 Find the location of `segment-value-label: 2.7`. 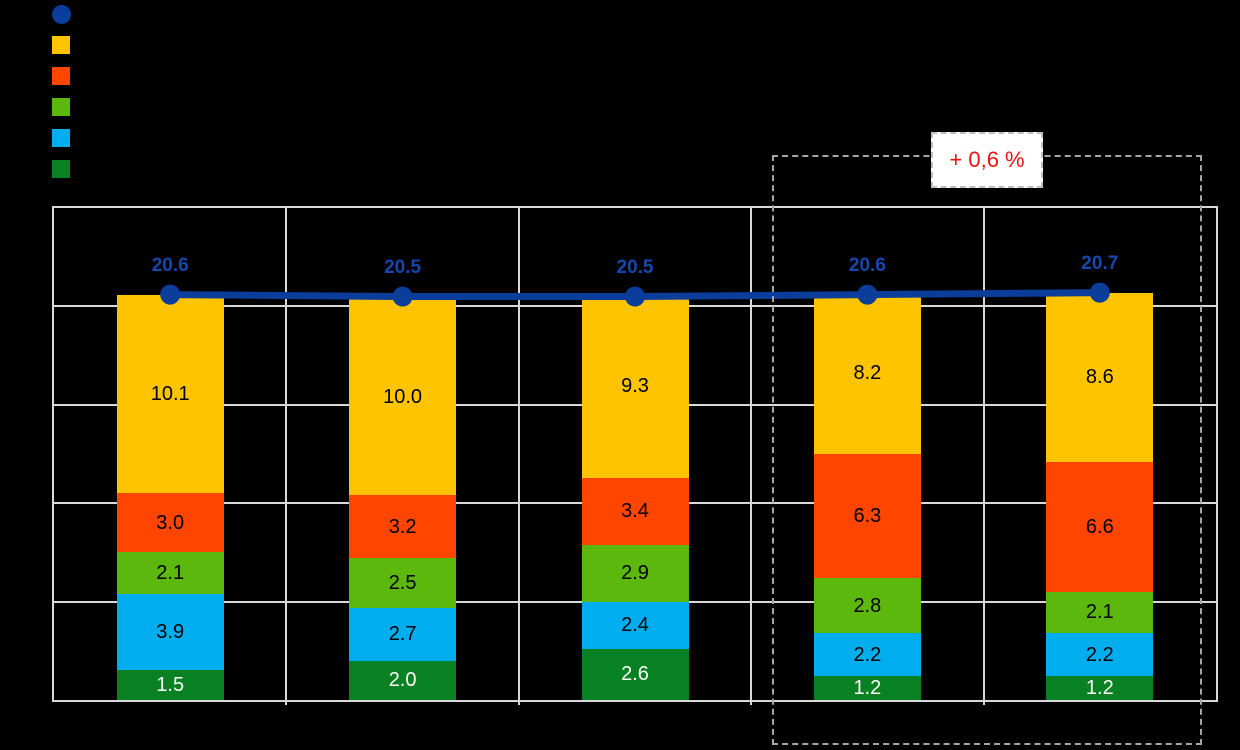

segment-value-label: 2.7 is located at coordinates (402, 634).